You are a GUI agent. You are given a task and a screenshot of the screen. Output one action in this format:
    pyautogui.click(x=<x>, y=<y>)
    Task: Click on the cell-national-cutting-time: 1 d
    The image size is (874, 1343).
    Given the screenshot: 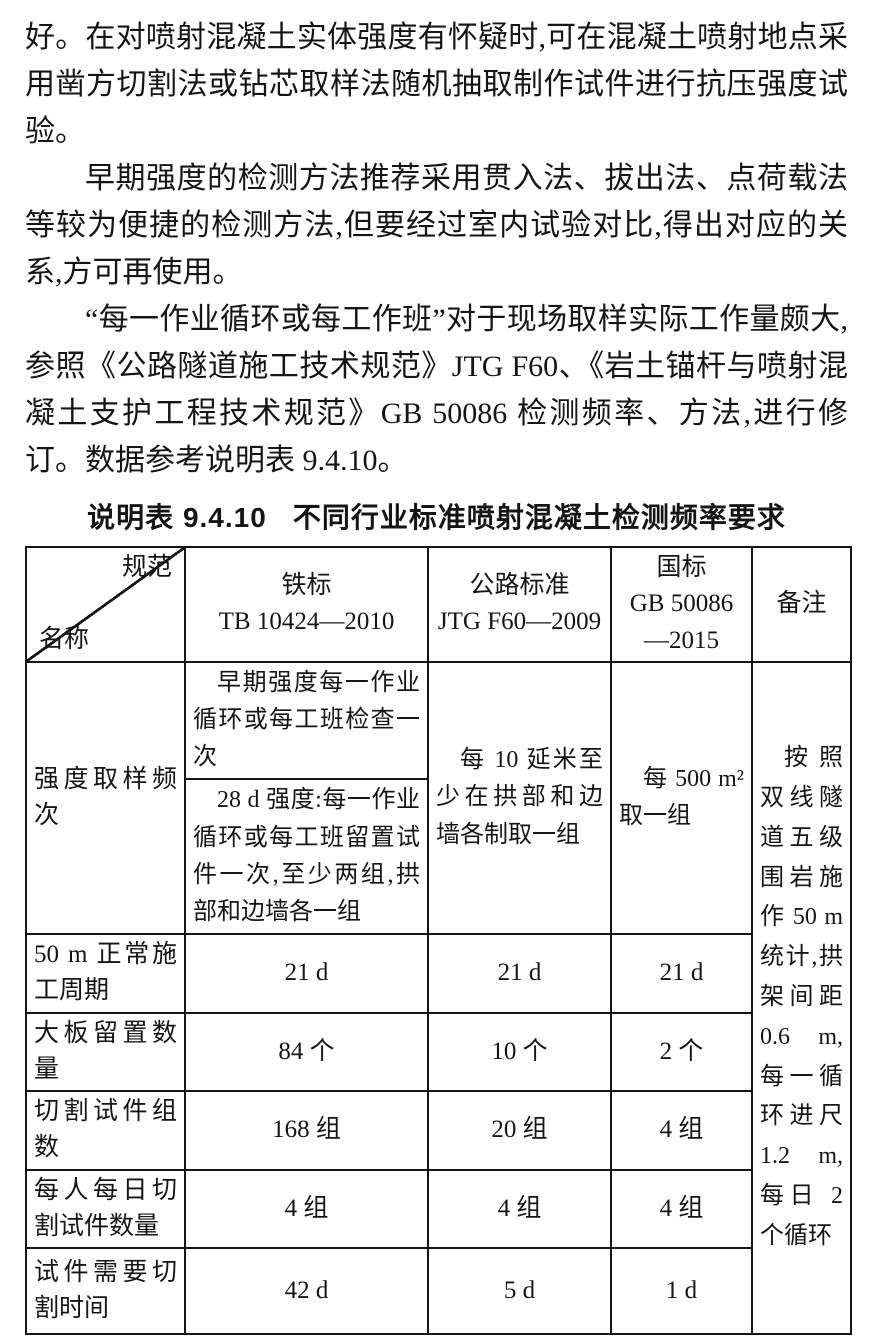 What is the action you would take?
    pyautogui.click(x=681, y=1291)
    